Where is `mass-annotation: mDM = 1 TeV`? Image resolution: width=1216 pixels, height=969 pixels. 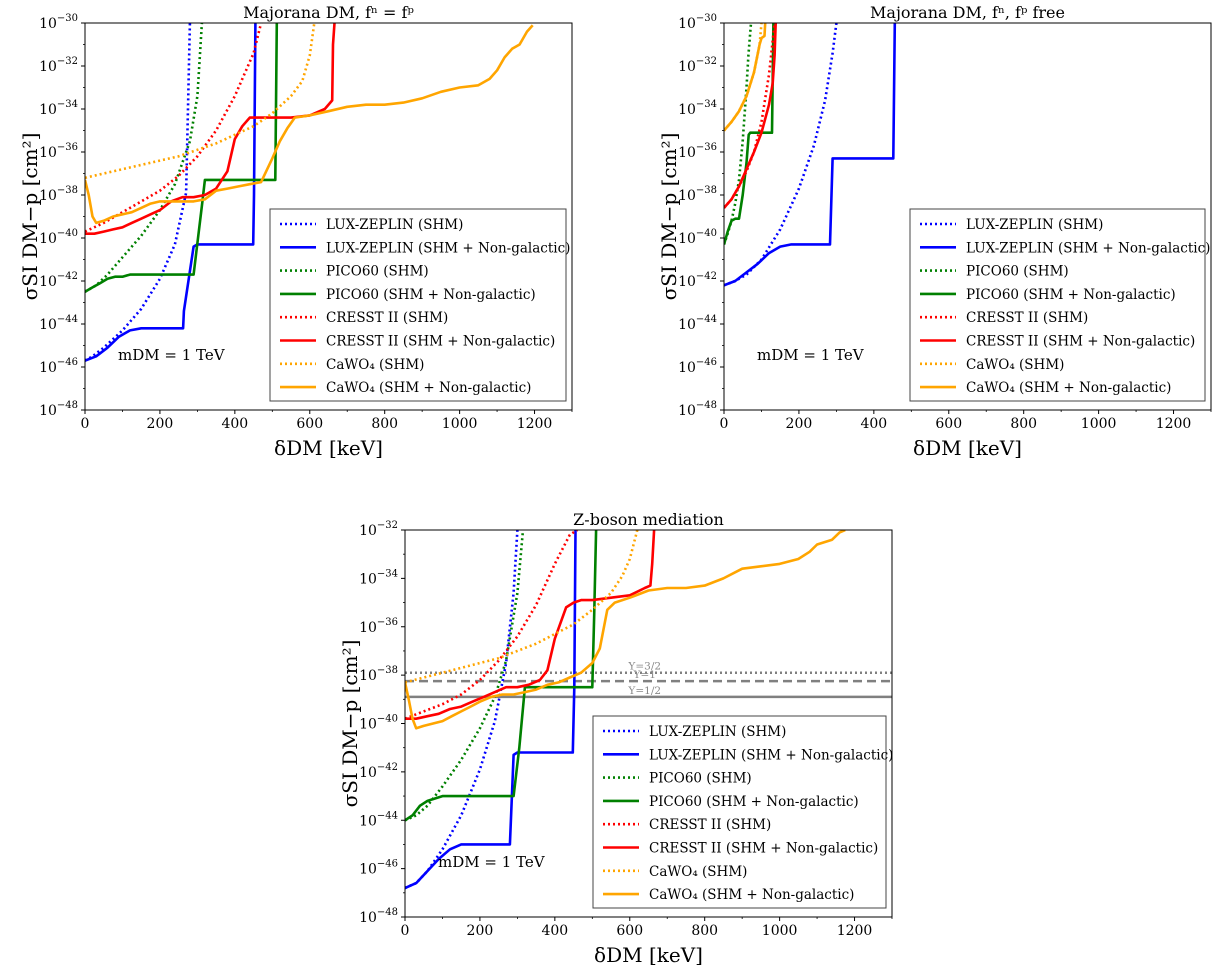 mass-annotation: mDM = 1 TeV is located at coordinates (811, 355).